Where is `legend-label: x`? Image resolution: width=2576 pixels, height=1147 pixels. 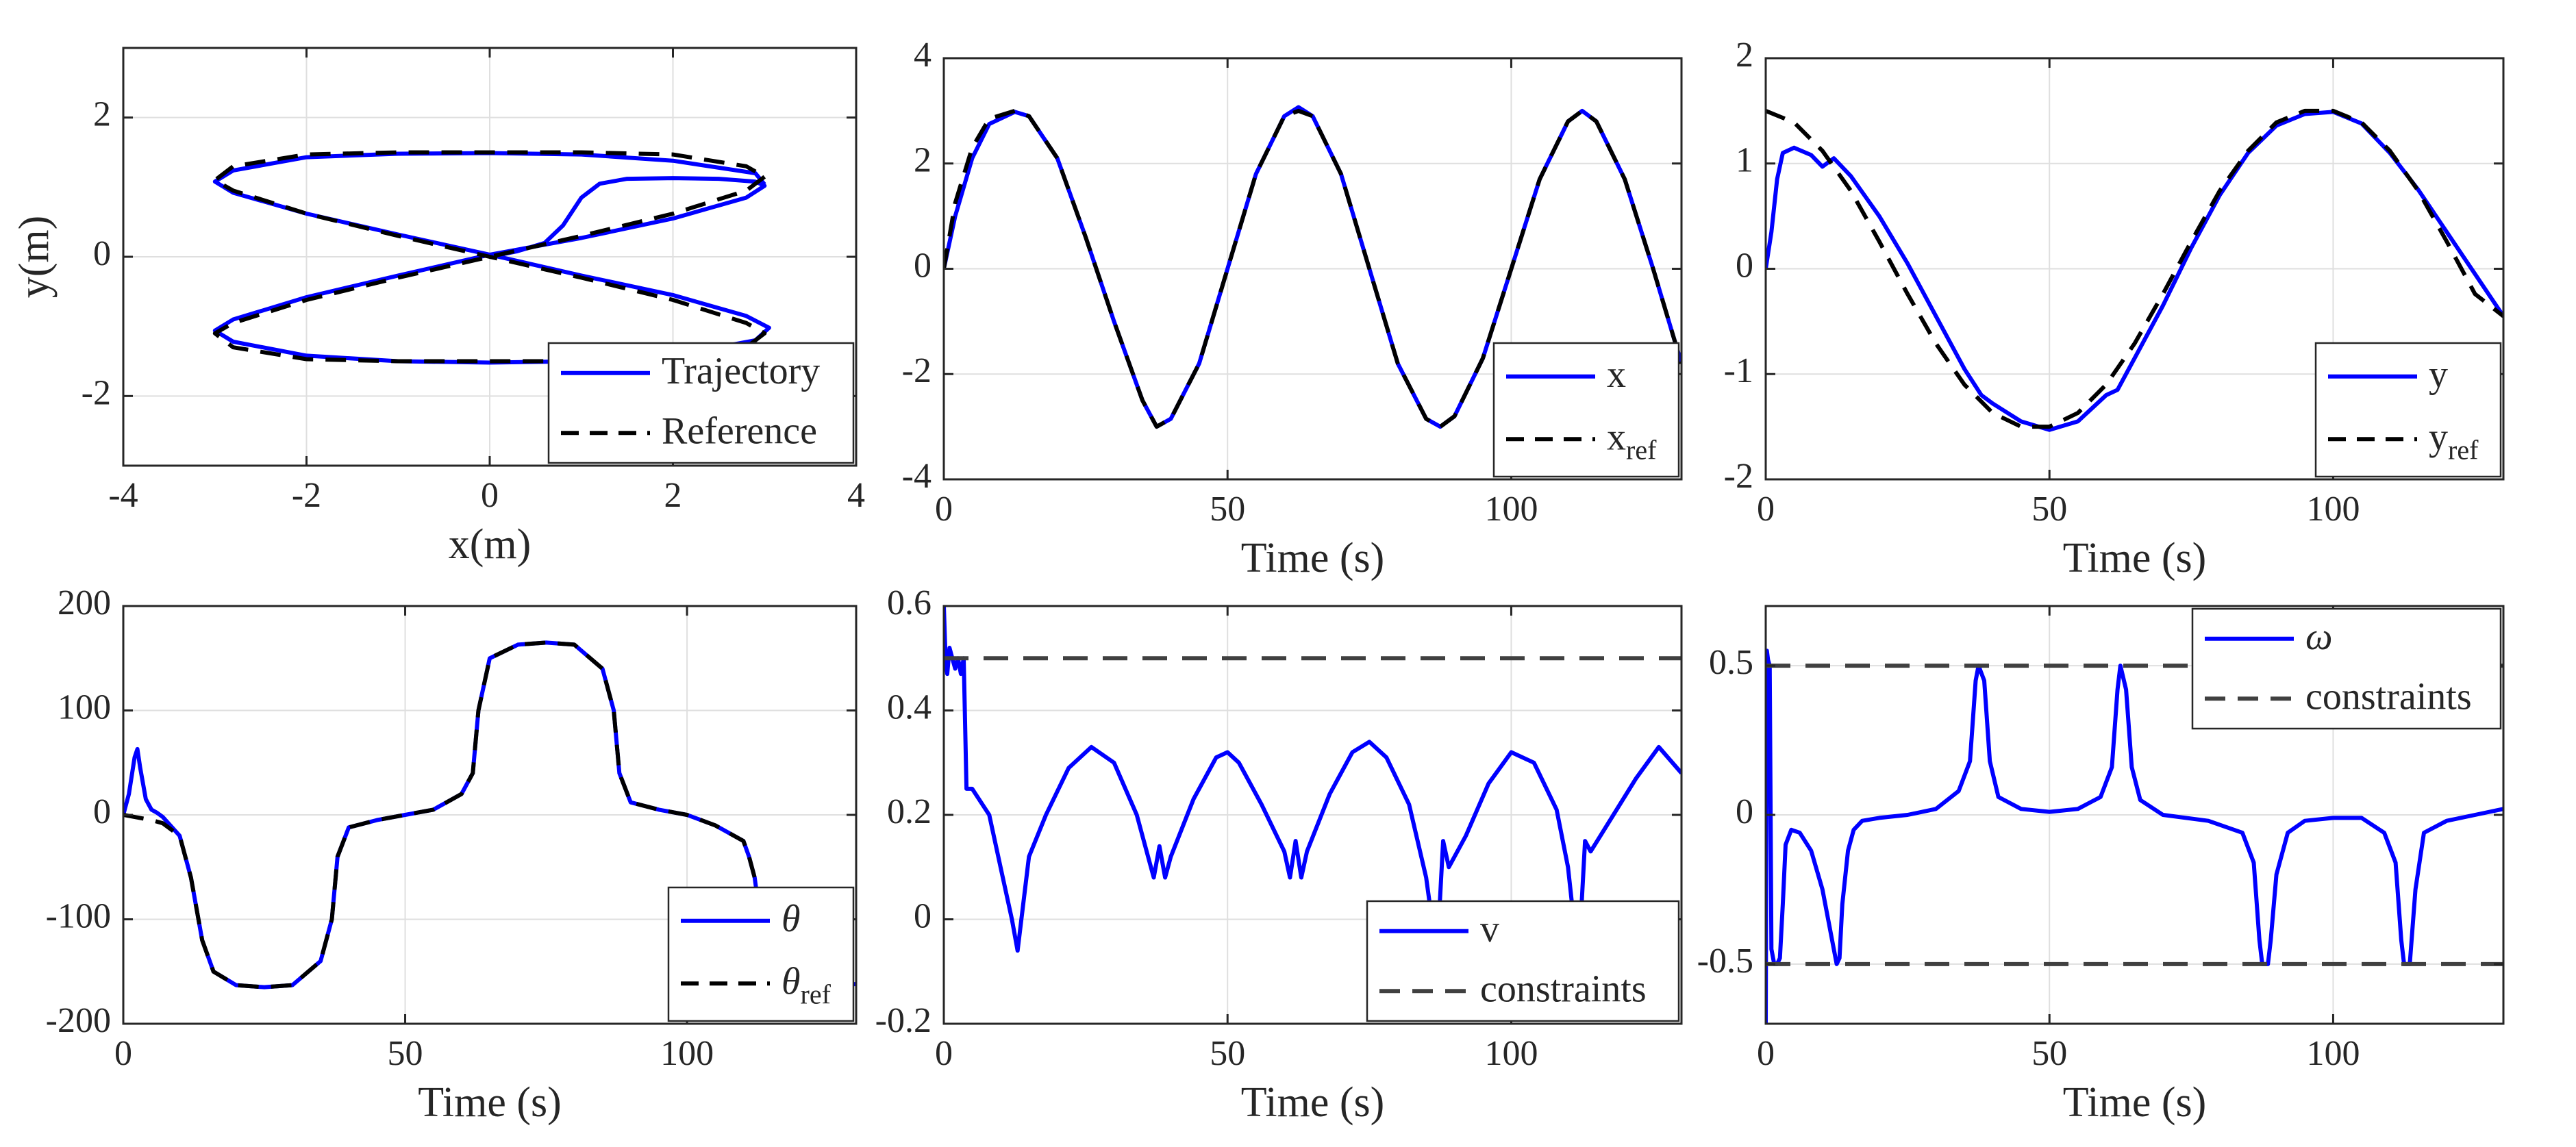 legend-label: x is located at coordinates (1616, 375).